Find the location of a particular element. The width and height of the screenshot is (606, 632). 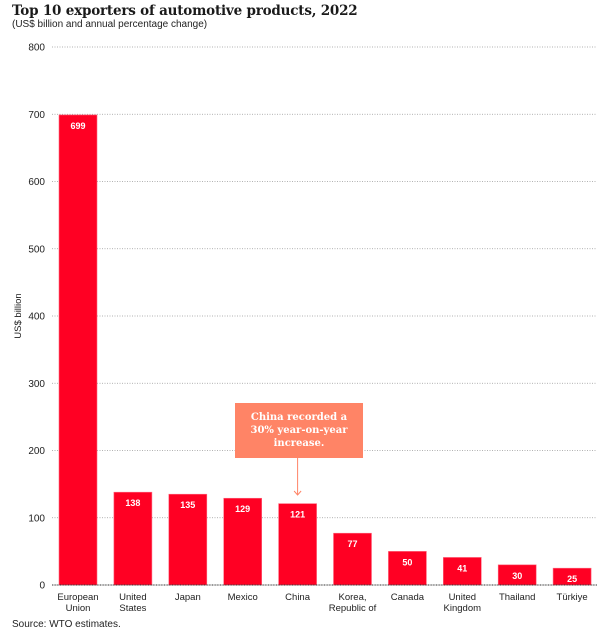

source-note: Source: WTO estimates. is located at coordinates (66, 624).